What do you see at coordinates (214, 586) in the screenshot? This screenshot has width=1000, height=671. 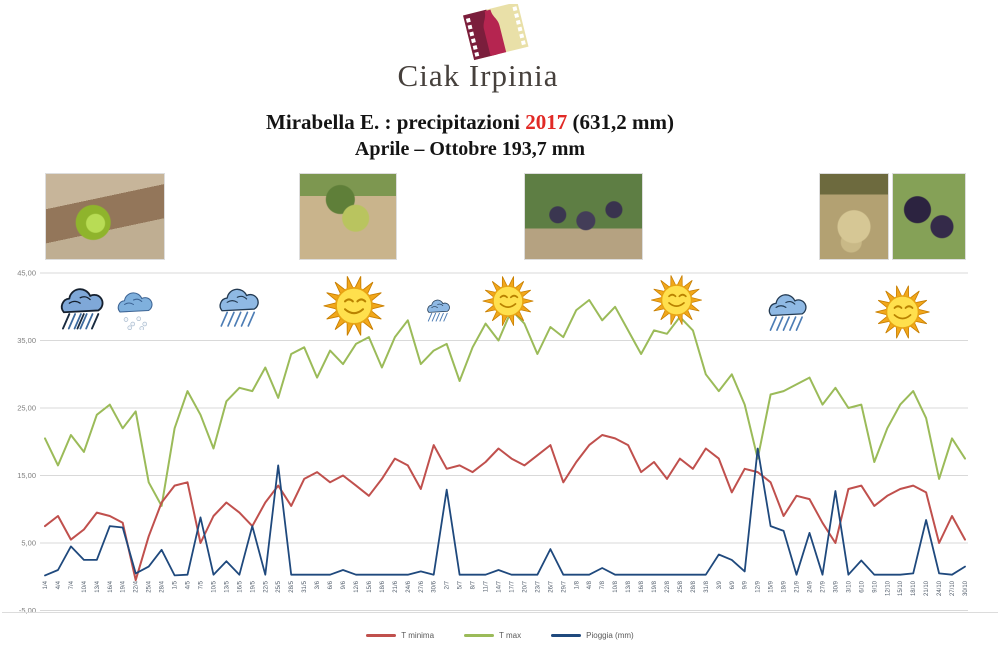 I see `x-axis-tick-label: 10/5` at bounding box center [214, 586].